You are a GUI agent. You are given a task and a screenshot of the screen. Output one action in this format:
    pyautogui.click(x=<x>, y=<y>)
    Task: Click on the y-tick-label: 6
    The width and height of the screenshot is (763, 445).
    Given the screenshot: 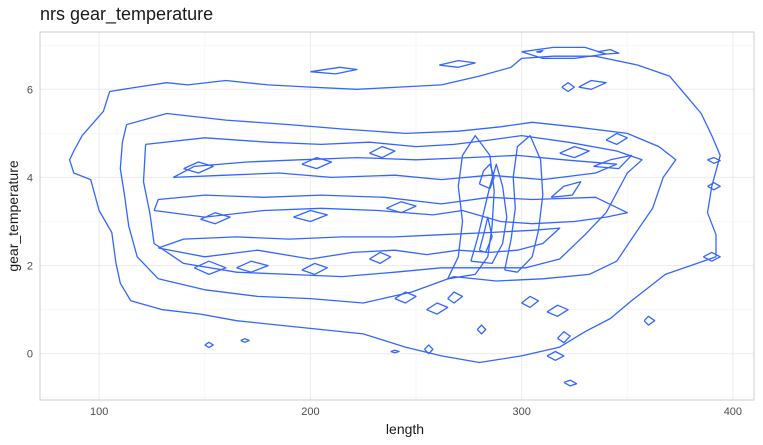 What is the action you would take?
    pyautogui.click(x=30, y=90)
    